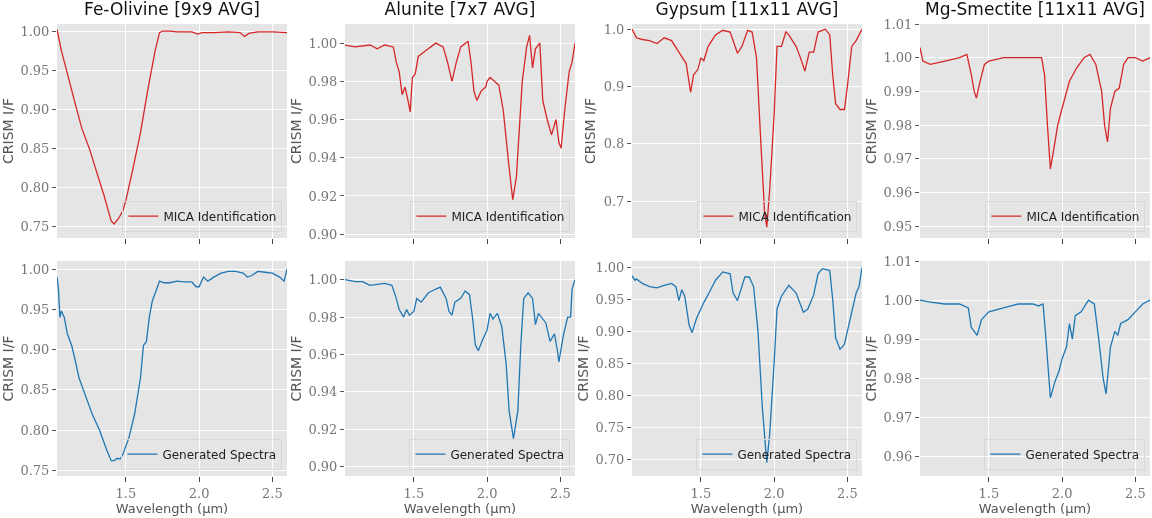 The height and width of the screenshot is (518, 1152). I want to click on y-tick-label: 0.7, so click(614, 201).